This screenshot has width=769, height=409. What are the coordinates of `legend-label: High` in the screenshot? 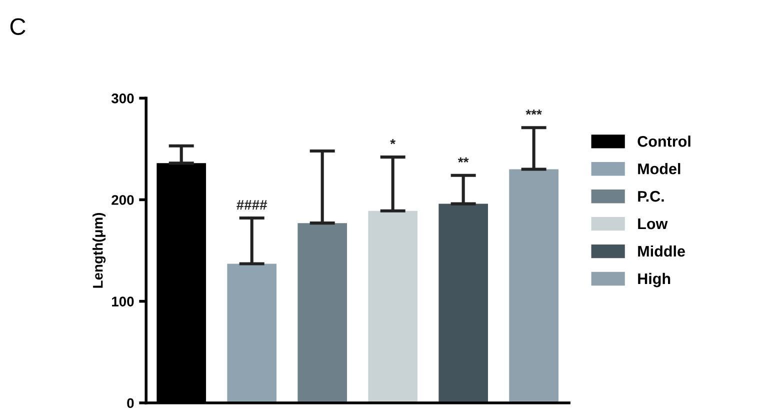 It's located at (654, 280).